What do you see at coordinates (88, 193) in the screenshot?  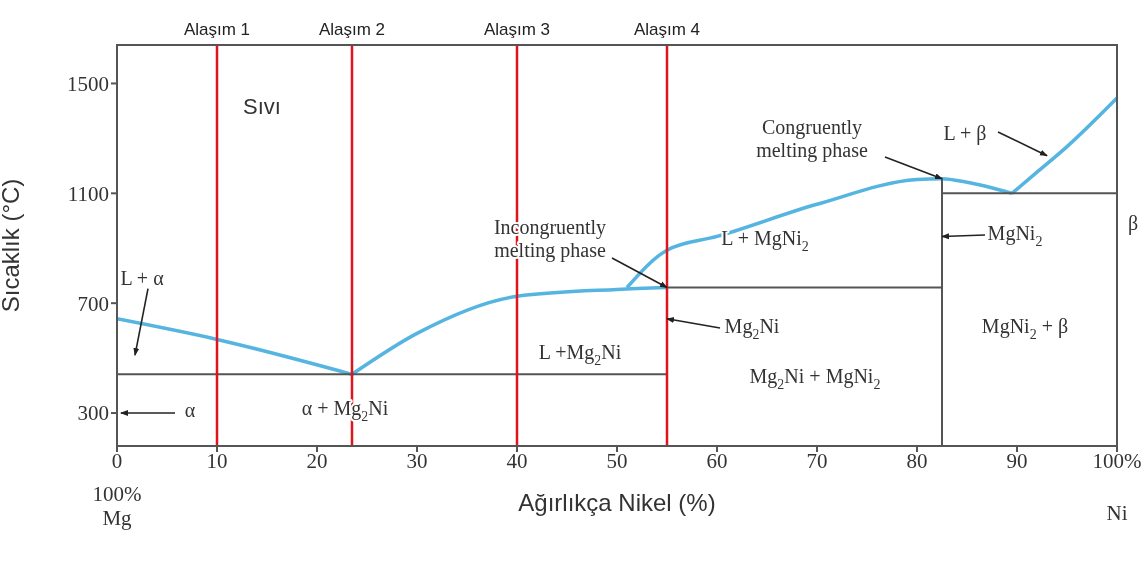 I see `y-tick-label: 1100` at bounding box center [88, 193].